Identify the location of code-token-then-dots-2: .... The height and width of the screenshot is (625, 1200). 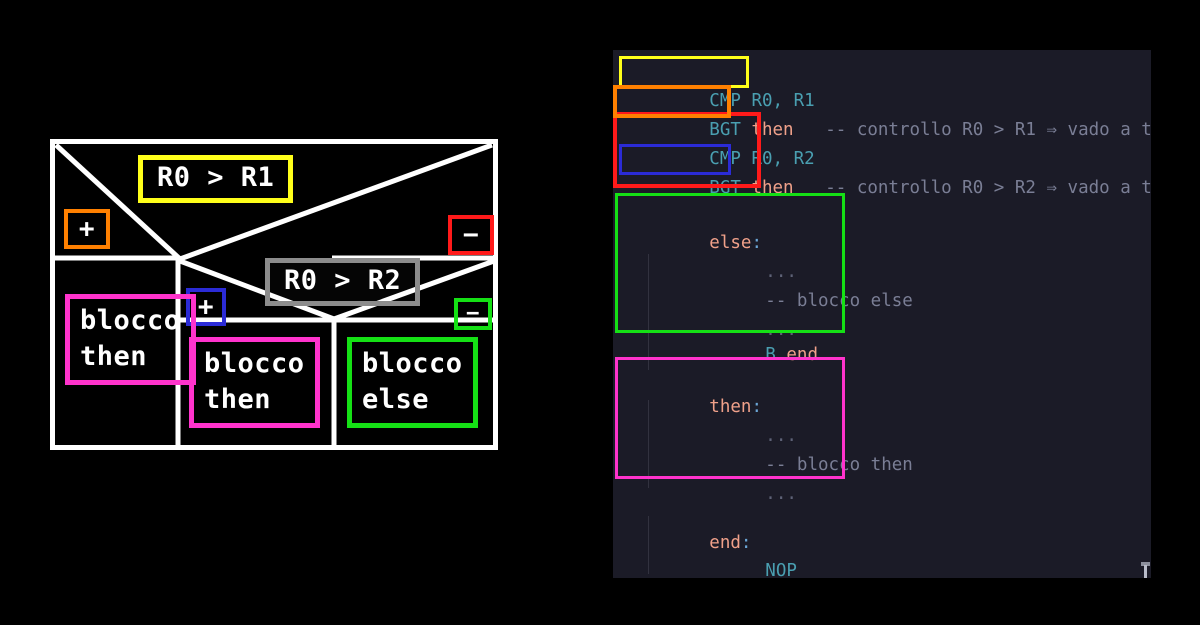
(781, 494).